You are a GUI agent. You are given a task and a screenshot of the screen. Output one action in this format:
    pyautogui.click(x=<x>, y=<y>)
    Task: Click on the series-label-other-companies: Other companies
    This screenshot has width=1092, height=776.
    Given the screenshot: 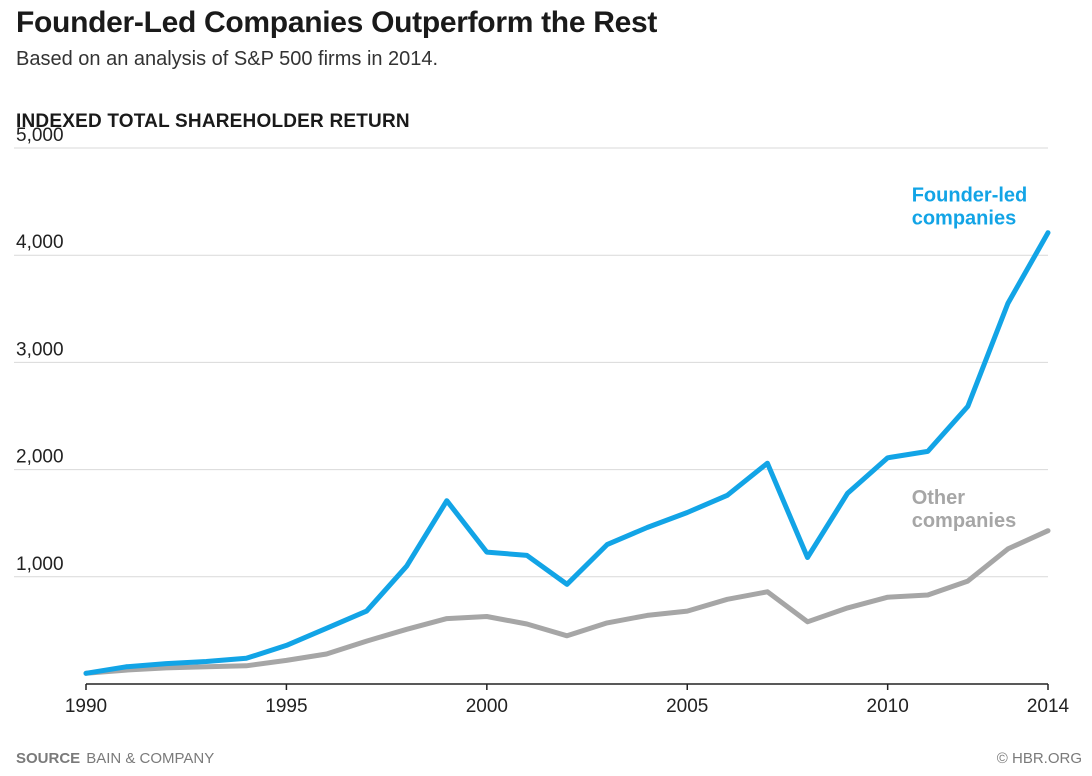 What is the action you would take?
    pyautogui.click(x=964, y=509)
    